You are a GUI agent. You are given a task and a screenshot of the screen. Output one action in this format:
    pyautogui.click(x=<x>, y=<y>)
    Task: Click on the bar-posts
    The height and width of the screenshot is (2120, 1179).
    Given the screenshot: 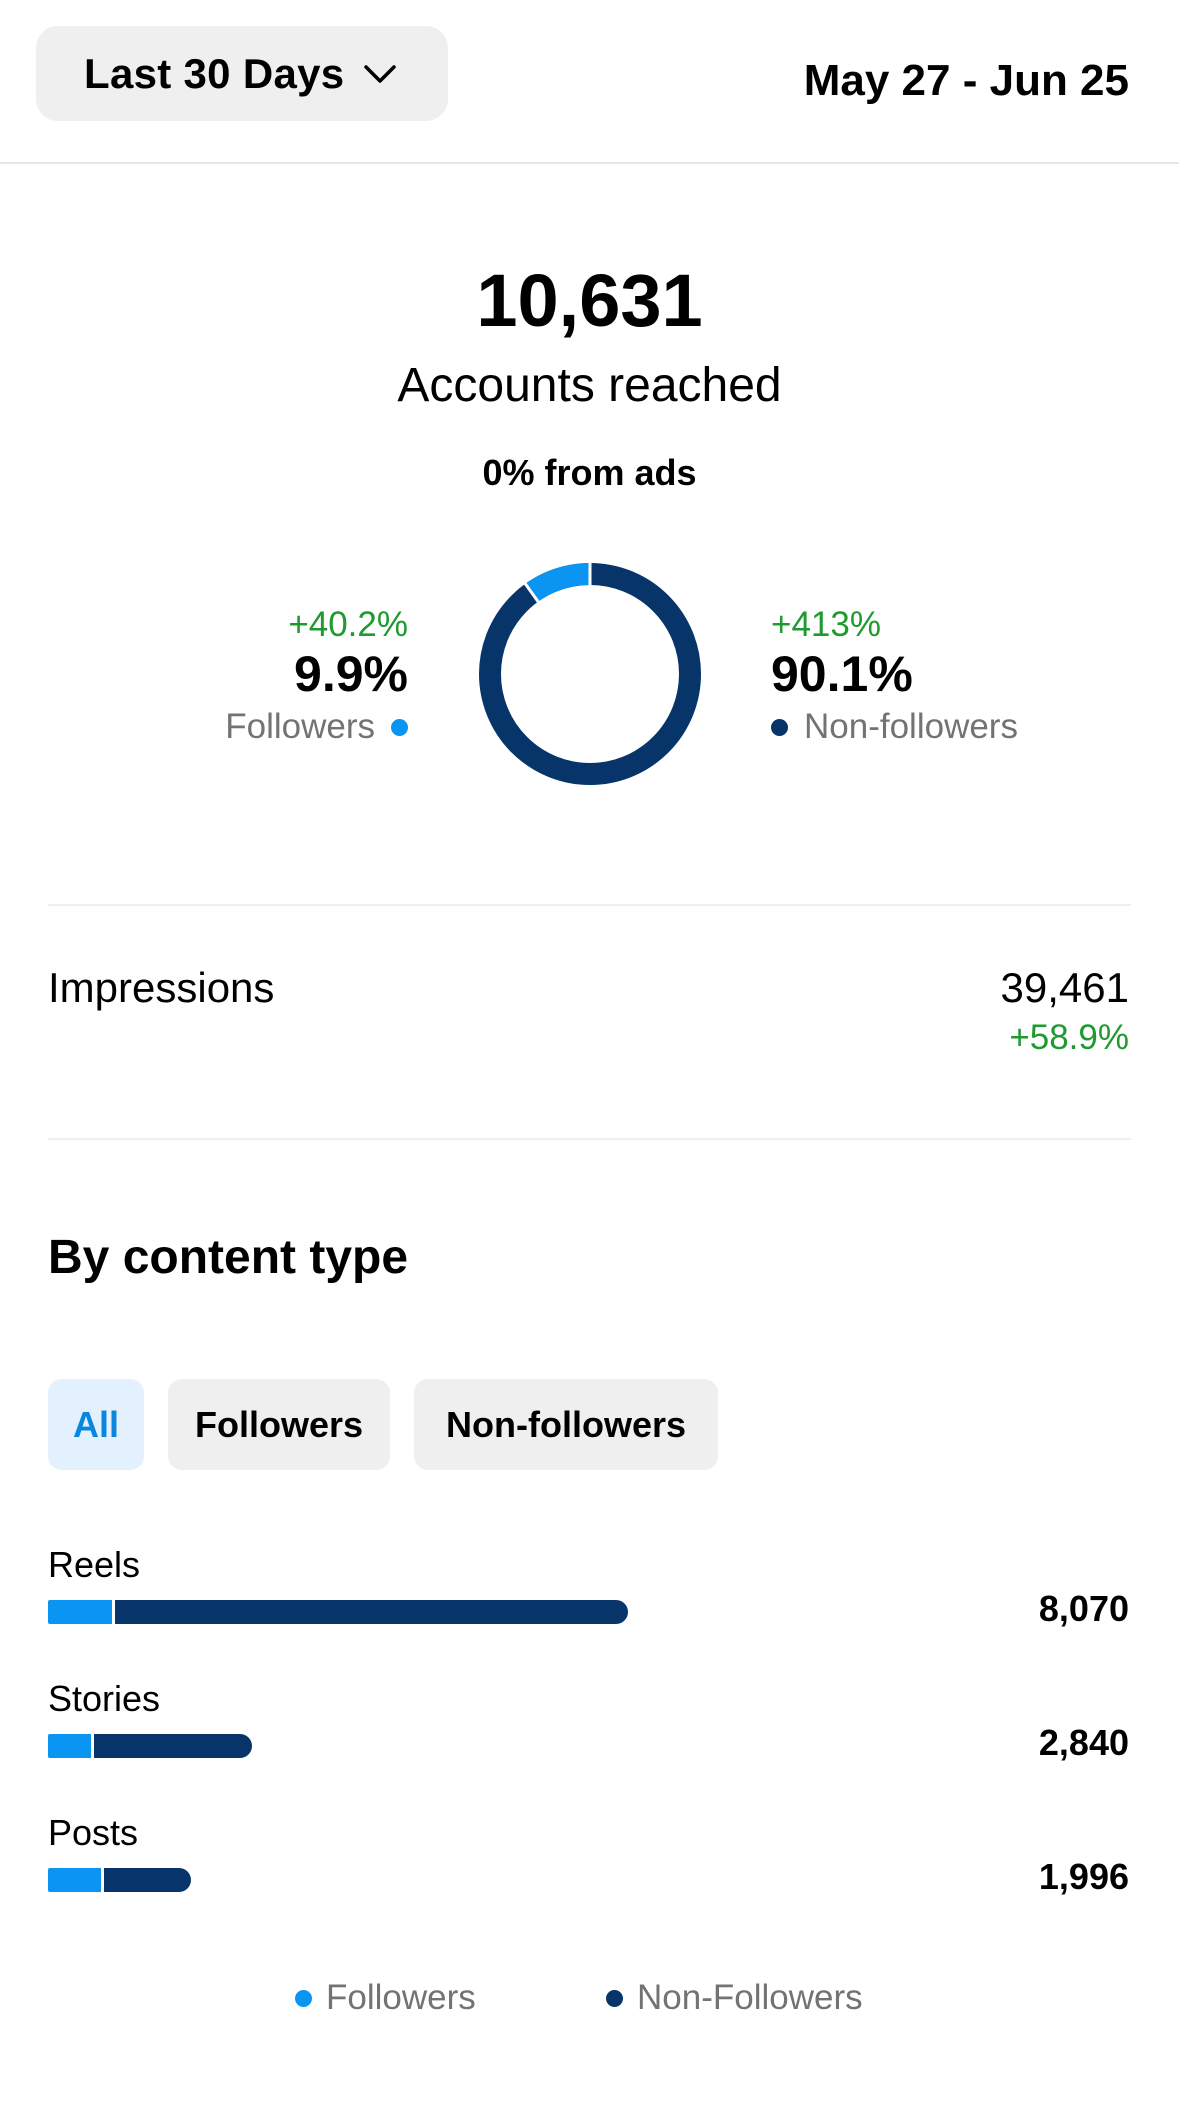 What is the action you would take?
    pyautogui.click(x=119, y=1880)
    